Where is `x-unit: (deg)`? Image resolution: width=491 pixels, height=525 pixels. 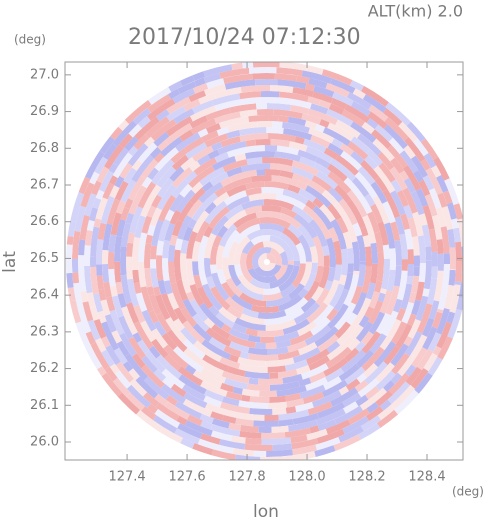 x-unit: (deg) is located at coordinates (468, 492).